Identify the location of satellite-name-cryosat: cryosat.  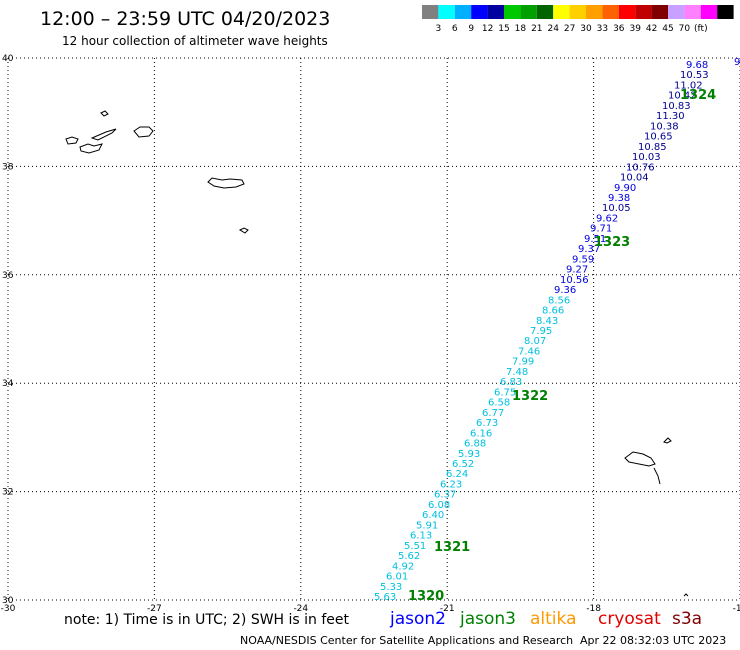
(629, 619).